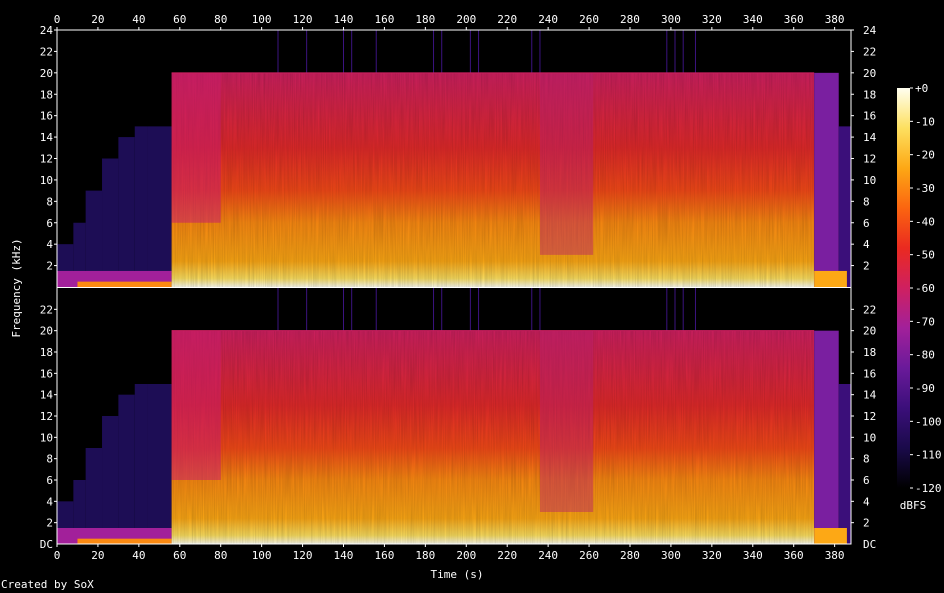  What do you see at coordinates (16, 287) in the screenshot?
I see `y-axis-label: Frequency (kHz)` at bounding box center [16, 287].